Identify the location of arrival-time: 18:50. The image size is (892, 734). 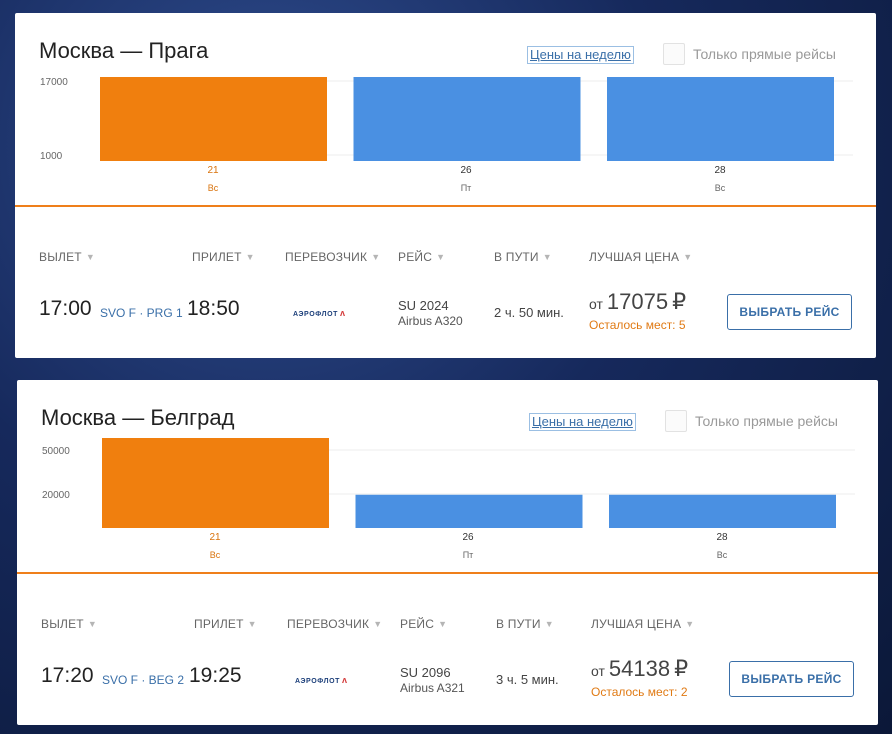
(213, 308).